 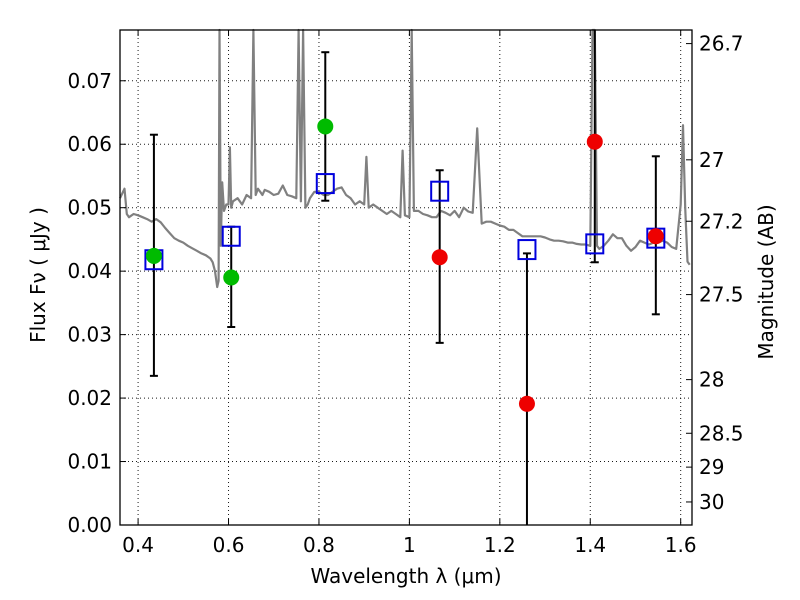 I want to click on y-tick-label: 0.01, so click(x=89, y=462).